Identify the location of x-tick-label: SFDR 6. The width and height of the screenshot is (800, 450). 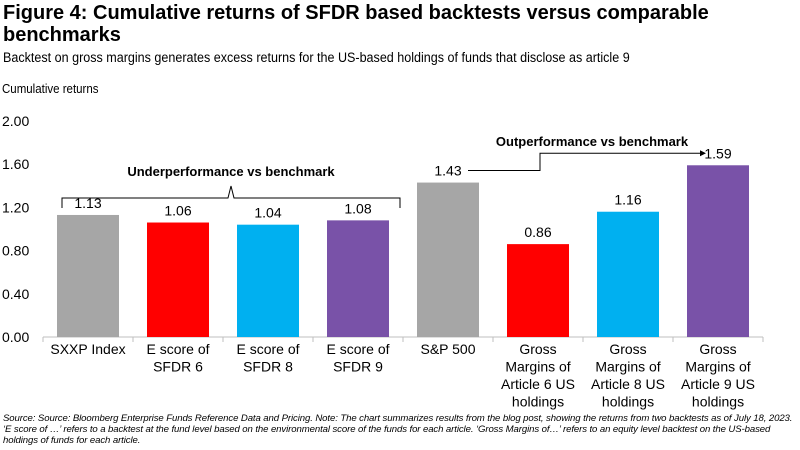
(178, 367).